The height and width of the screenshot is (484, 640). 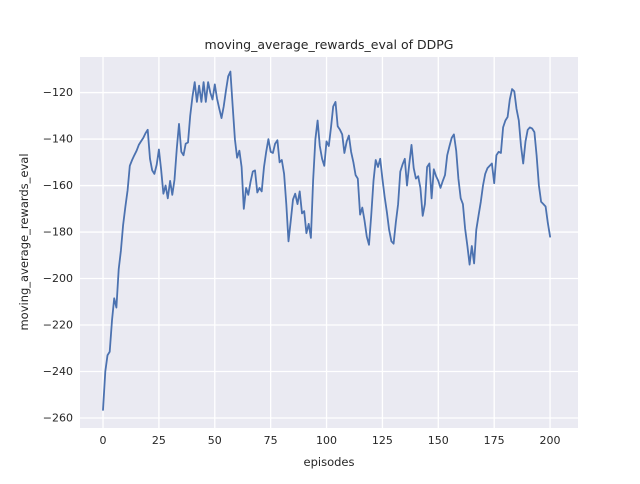 What do you see at coordinates (271, 440) in the screenshot?
I see `x-tick-label: 75` at bounding box center [271, 440].